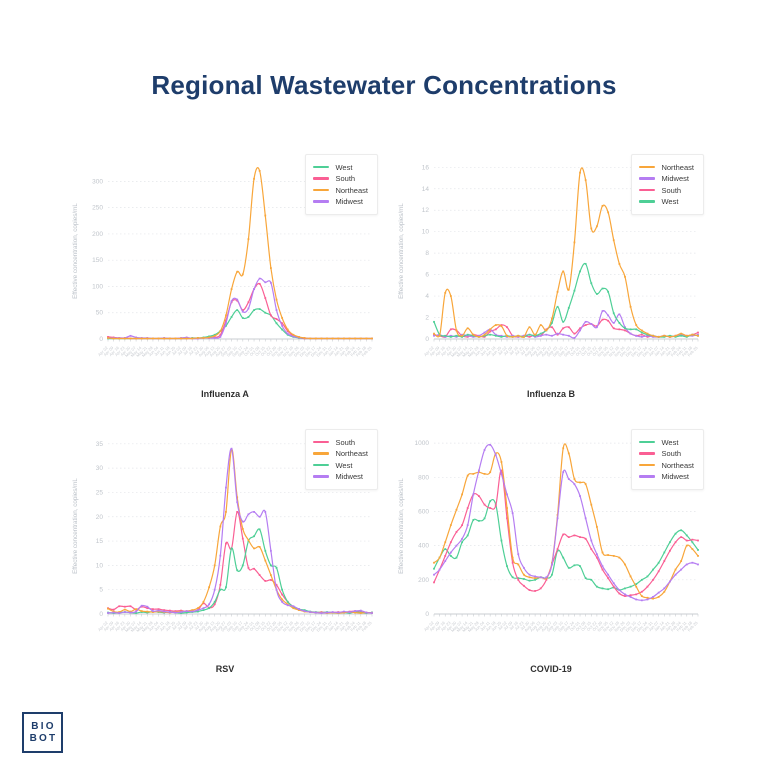 This screenshot has height=768, width=768. I want to click on legend-swatch-south, so click(321, 442).